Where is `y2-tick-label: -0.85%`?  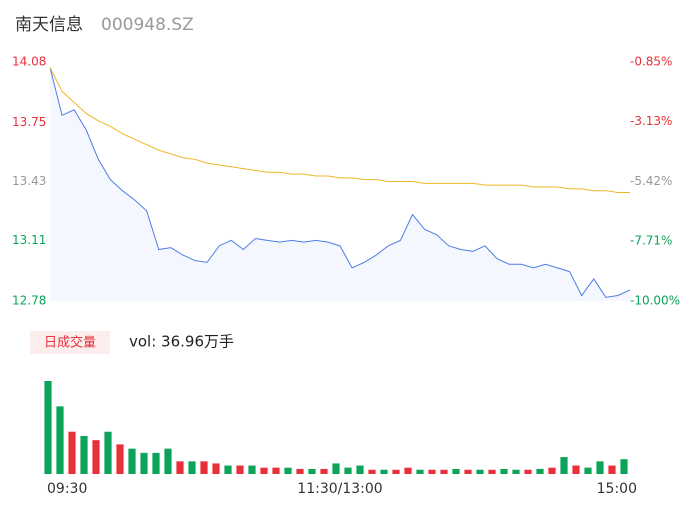 y2-tick-label: -0.85% is located at coordinates (651, 62).